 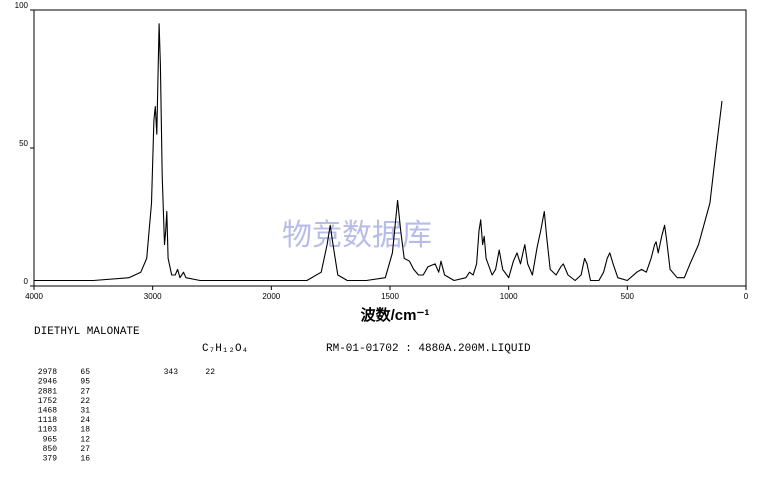 I want to click on peak-intensity: 24, so click(x=85, y=420).